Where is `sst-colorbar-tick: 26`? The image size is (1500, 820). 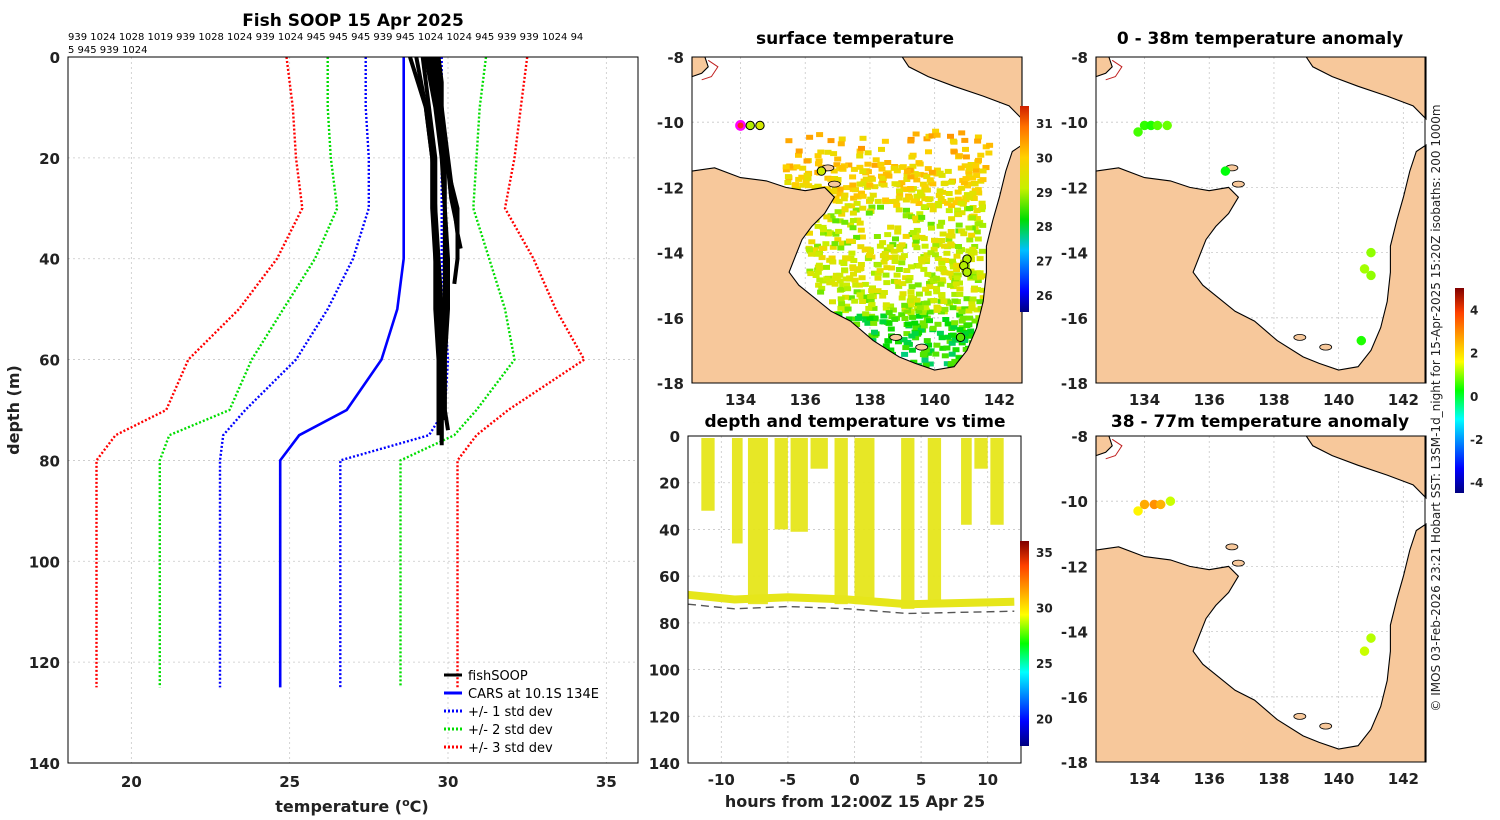 sst-colorbar-tick: 26 is located at coordinates (1044, 296).